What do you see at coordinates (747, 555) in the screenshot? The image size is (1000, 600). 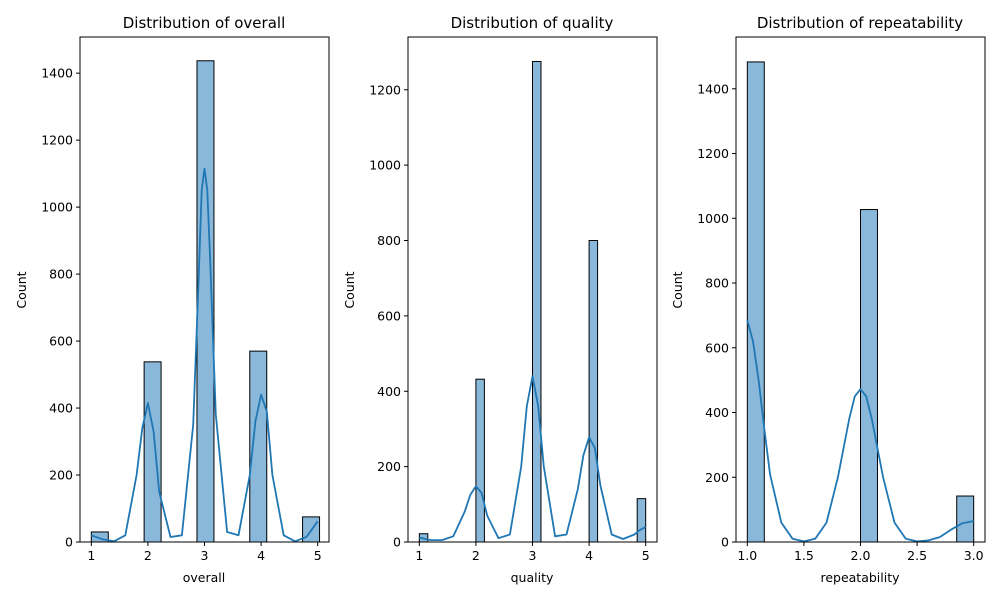 I see `x-tick-label: 1.0` at bounding box center [747, 555].